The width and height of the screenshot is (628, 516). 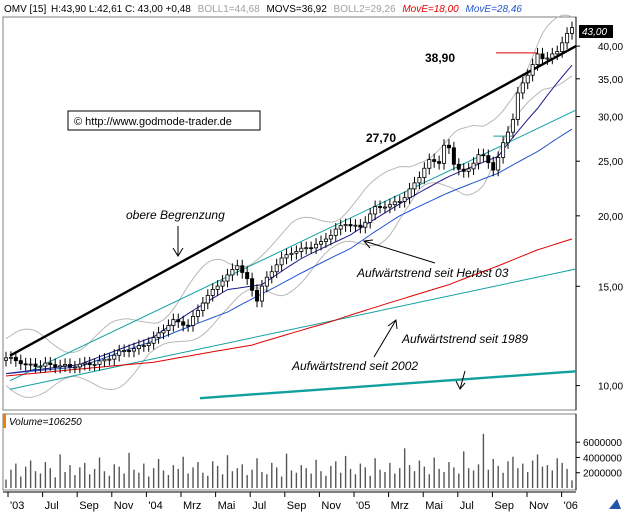 What do you see at coordinates (153, 122) in the screenshot?
I see `source-text: © http://www.godmode-trader.de` at bounding box center [153, 122].